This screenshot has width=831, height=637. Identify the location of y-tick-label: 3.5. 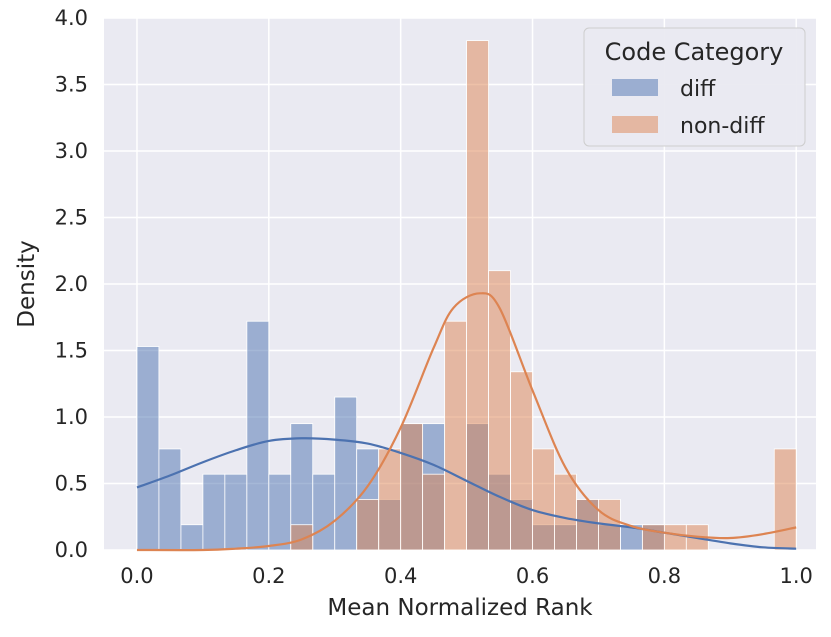
(71, 85).